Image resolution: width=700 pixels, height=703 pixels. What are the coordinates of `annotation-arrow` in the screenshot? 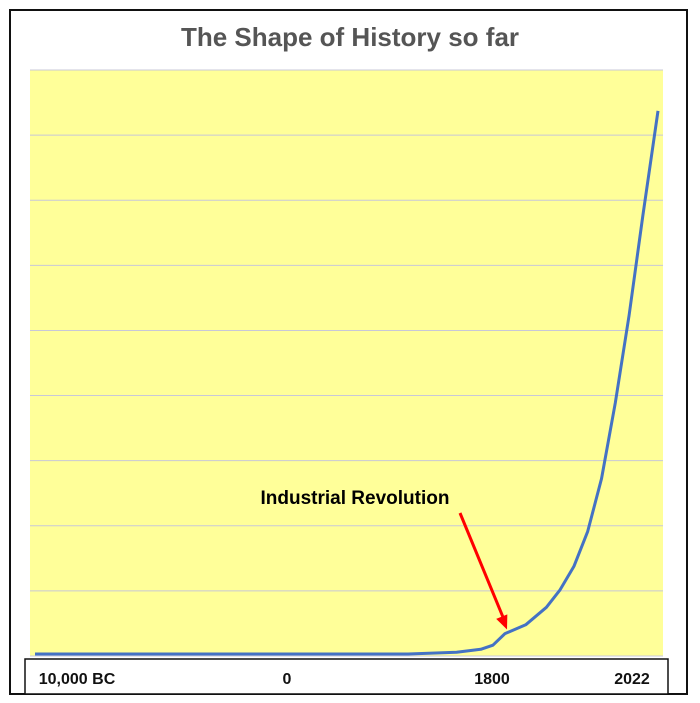 It's located at (482, 566).